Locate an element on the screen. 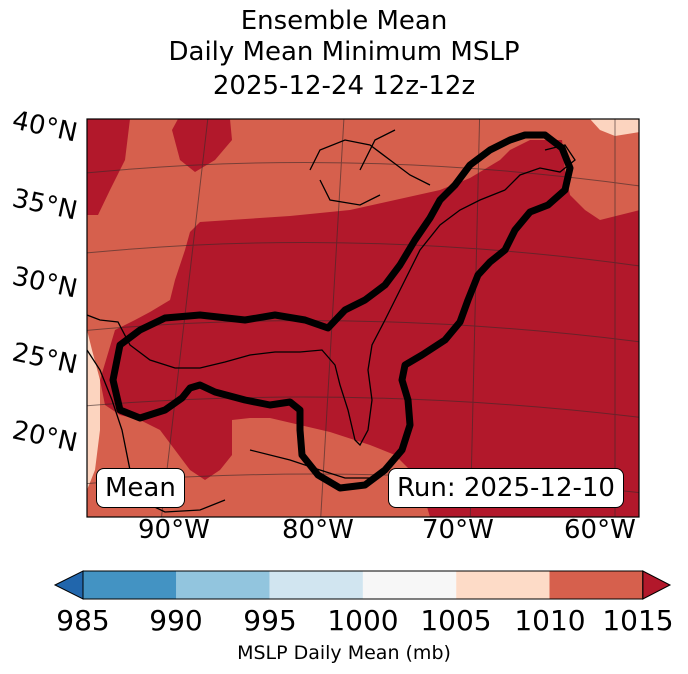  lon-label-70: 70°W is located at coordinates (458, 530).